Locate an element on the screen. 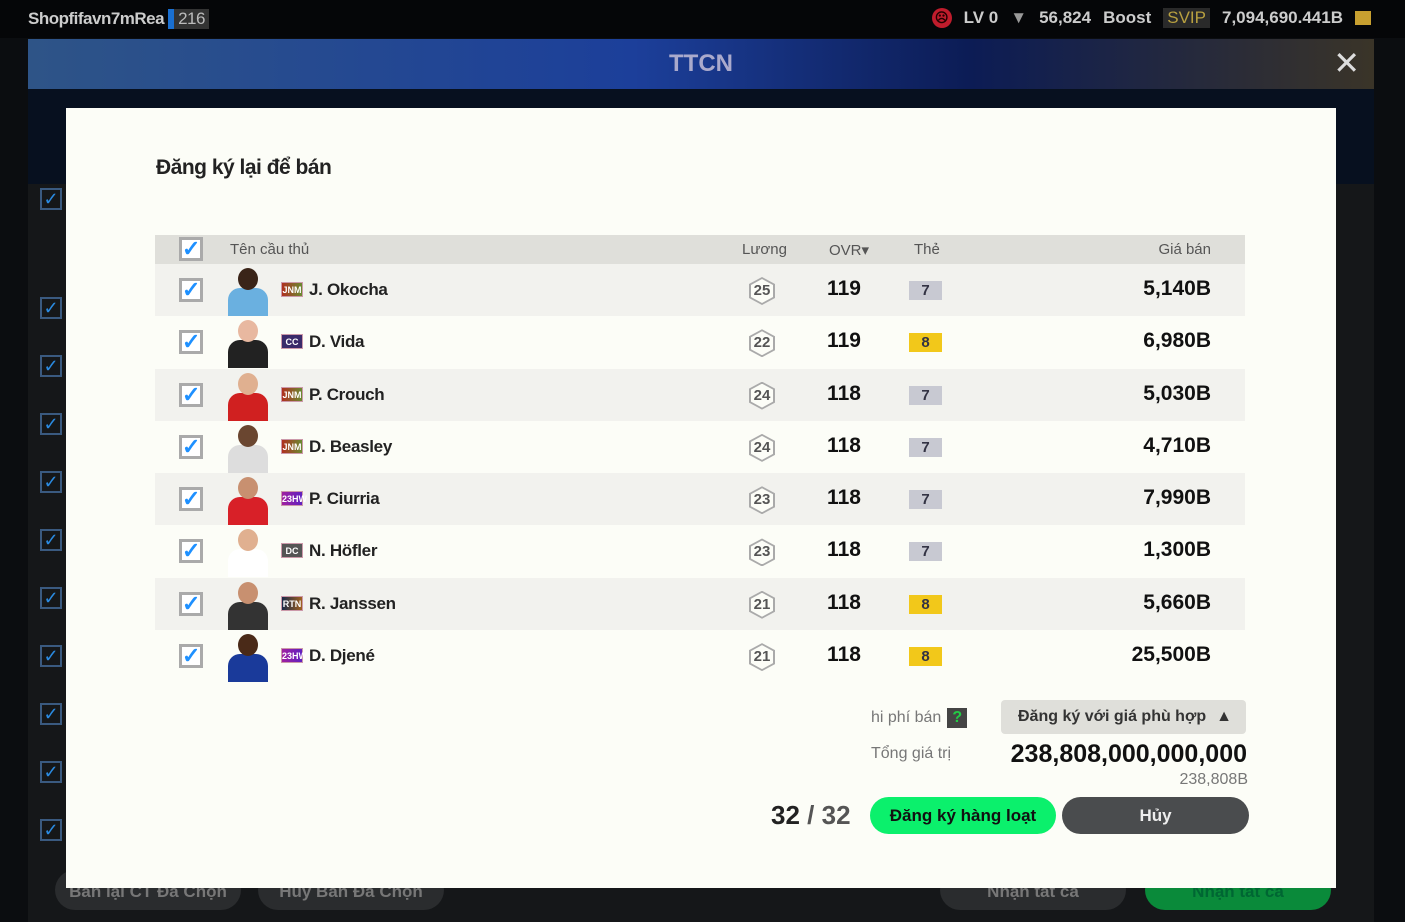 The image size is (1405, 922). count-sep: / is located at coordinates (811, 815).